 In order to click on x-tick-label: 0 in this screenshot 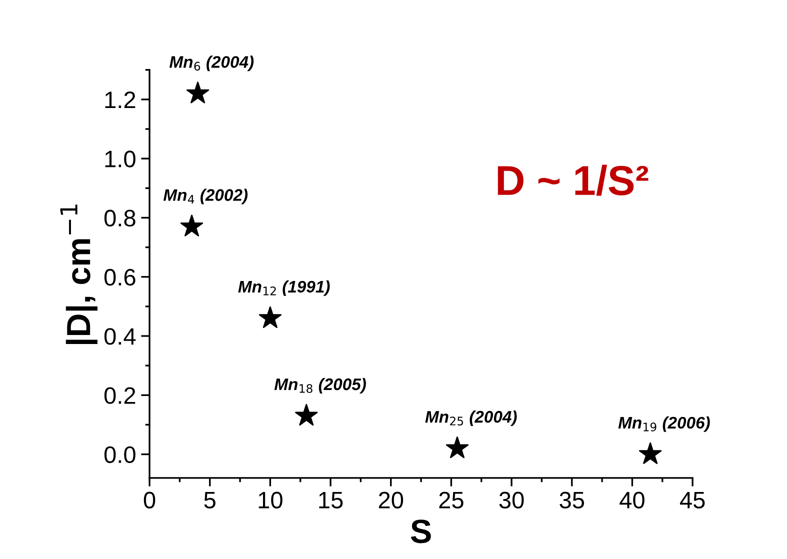, I will do `click(150, 500)`.